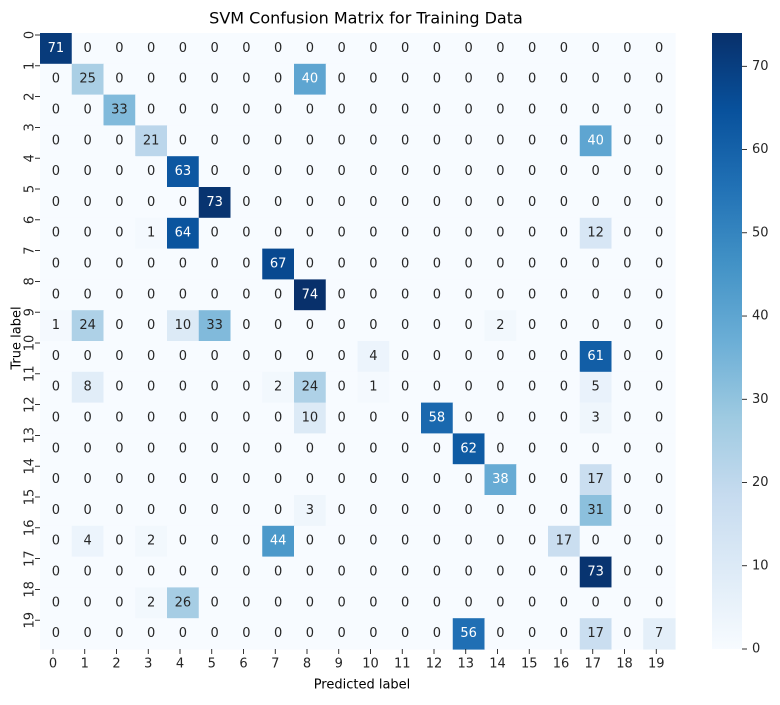  Describe the element at coordinates (339, 664) in the screenshot. I see `x-tick-label: 9` at that location.